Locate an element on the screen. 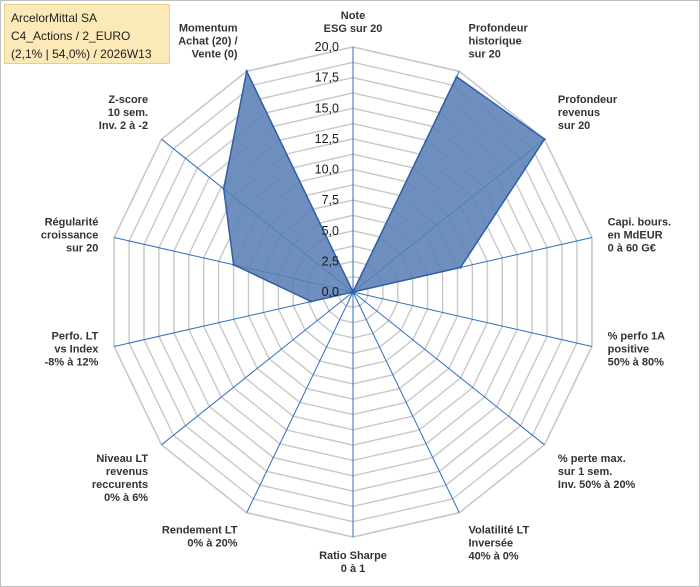  category-label-line: ESG sur 20 is located at coordinates (353, 29).